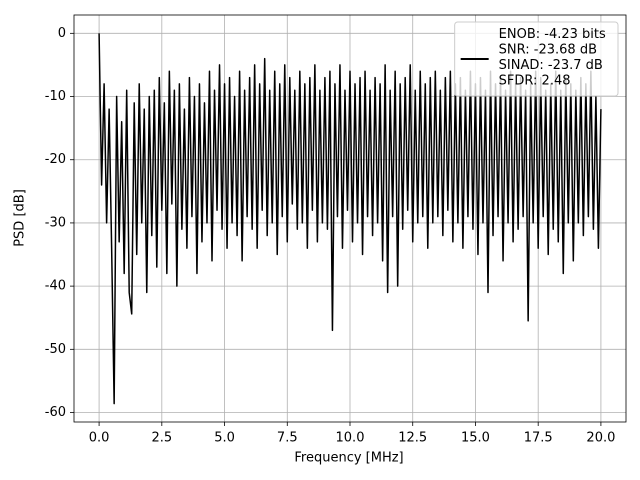  What do you see at coordinates (55, 349) in the screenshot?
I see `y-tick-label: -50` at bounding box center [55, 349].